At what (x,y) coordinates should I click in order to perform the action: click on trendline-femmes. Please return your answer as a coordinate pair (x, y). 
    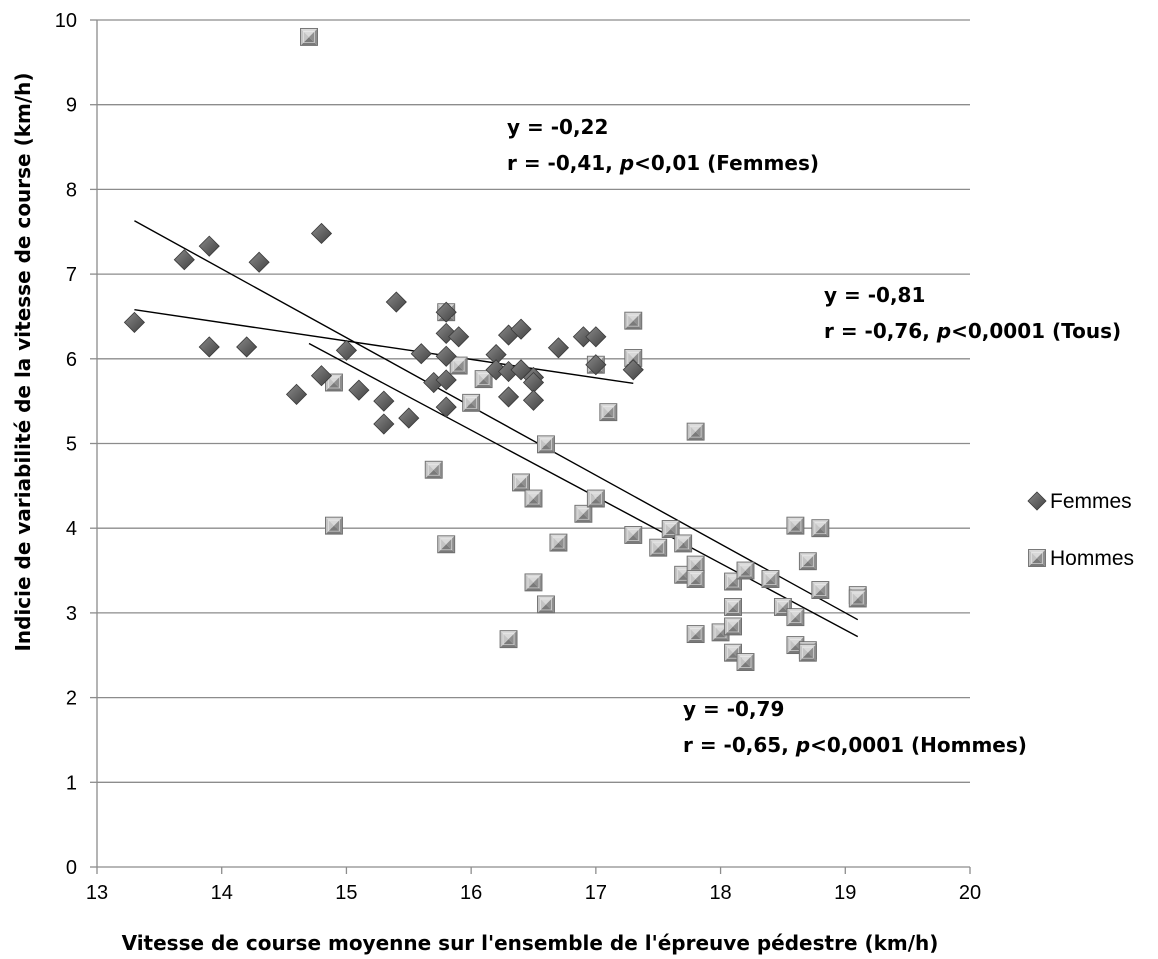
    Looking at the image, I should click on (384, 346).